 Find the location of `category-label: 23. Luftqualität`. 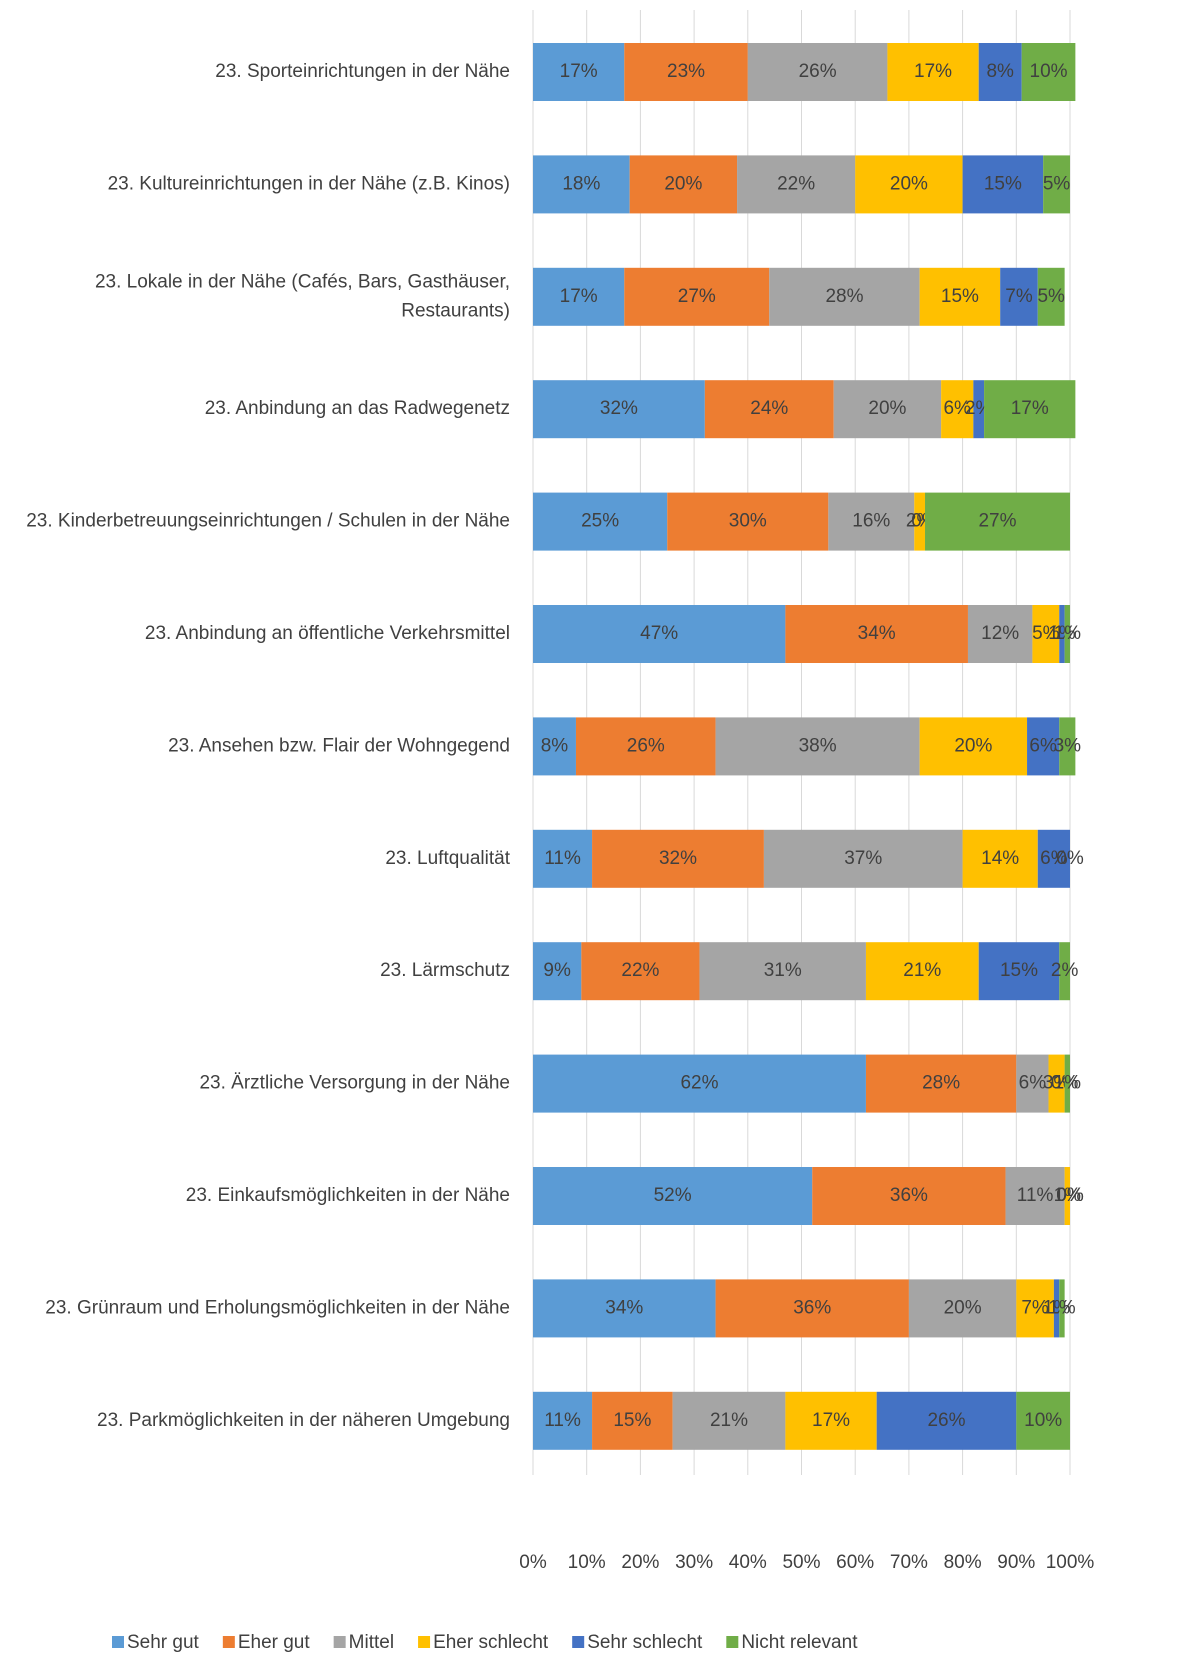

category-label: 23. Luftqualität is located at coordinates (447, 858).